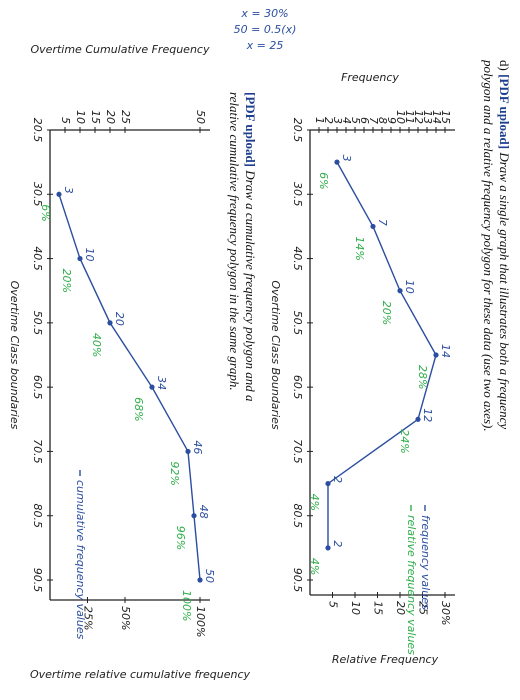 Image resolution: width=520 pixels, height=700 pixels. Describe the element at coordinates (333, 604) in the screenshot. I see `y2-tick-label: 5` at that location.